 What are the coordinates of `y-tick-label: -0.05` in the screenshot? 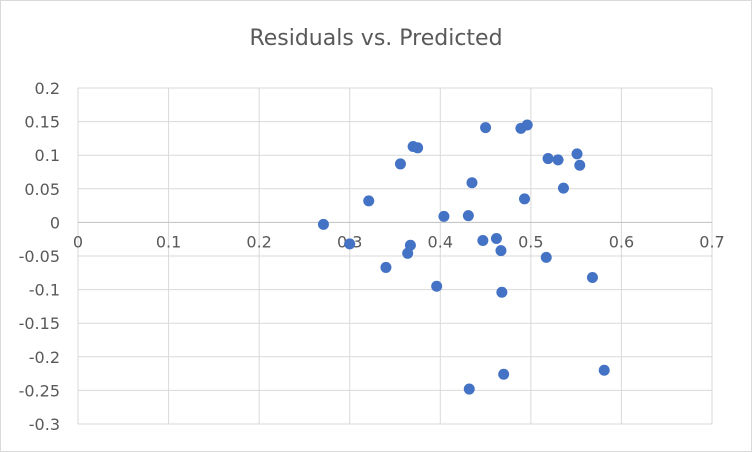 It's located at (39, 256).